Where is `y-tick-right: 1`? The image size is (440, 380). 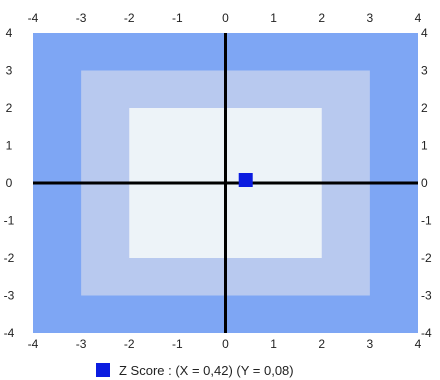
y-tick-right: 1 is located at coordinates (424, 146).